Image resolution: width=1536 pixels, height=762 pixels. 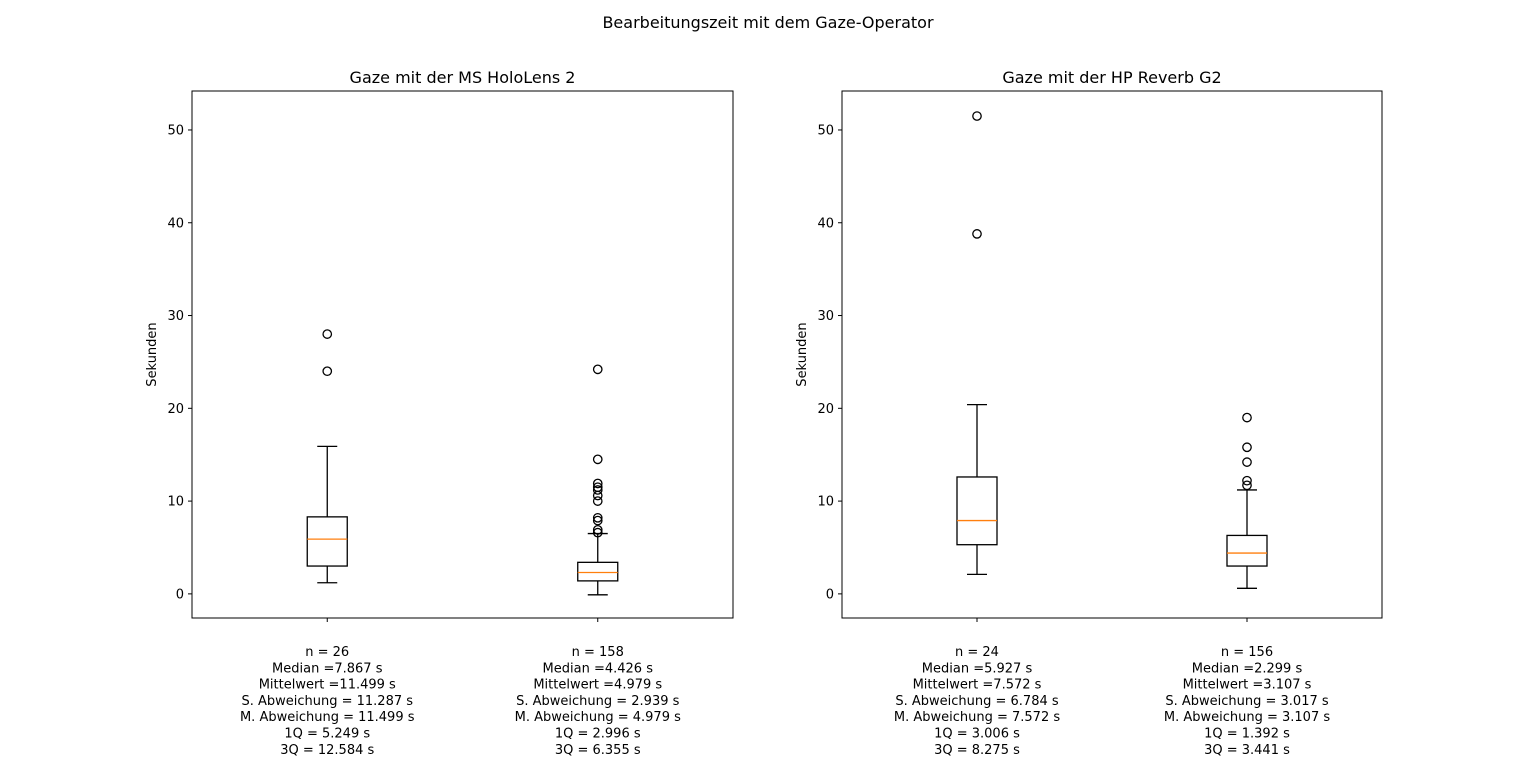 What do you see at coordinates (1247, 717) in the screenshot?
I see `x-tick-label-line: M. Abweichung = 3.107 s` at bounding box center [1247, 717].